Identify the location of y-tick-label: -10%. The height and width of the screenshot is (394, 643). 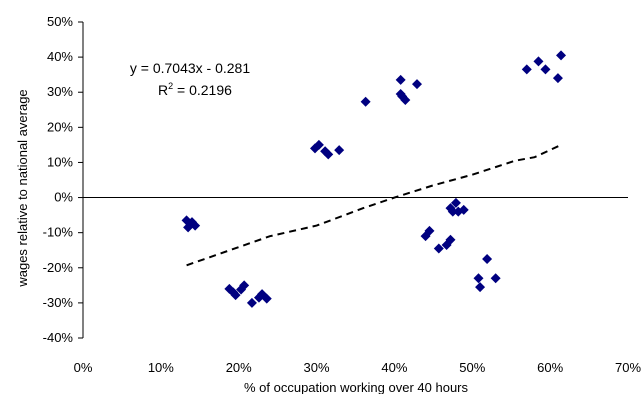
(58, 232).